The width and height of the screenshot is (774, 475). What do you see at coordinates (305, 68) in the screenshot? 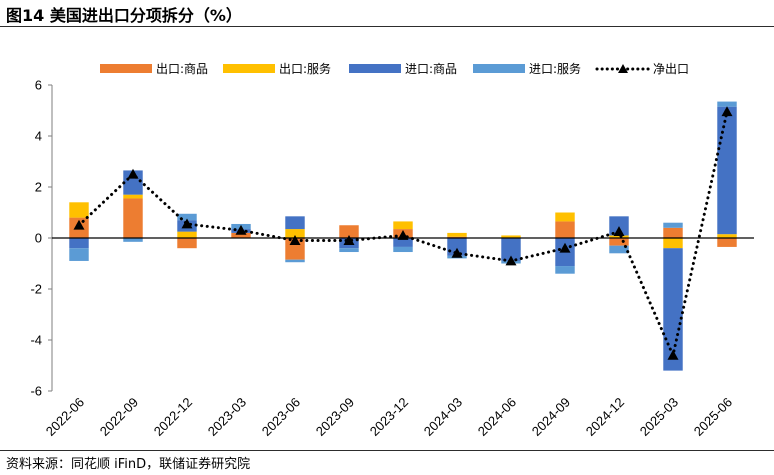
I see `legend-label: 出口:服务` at bounding box center [305, 68].